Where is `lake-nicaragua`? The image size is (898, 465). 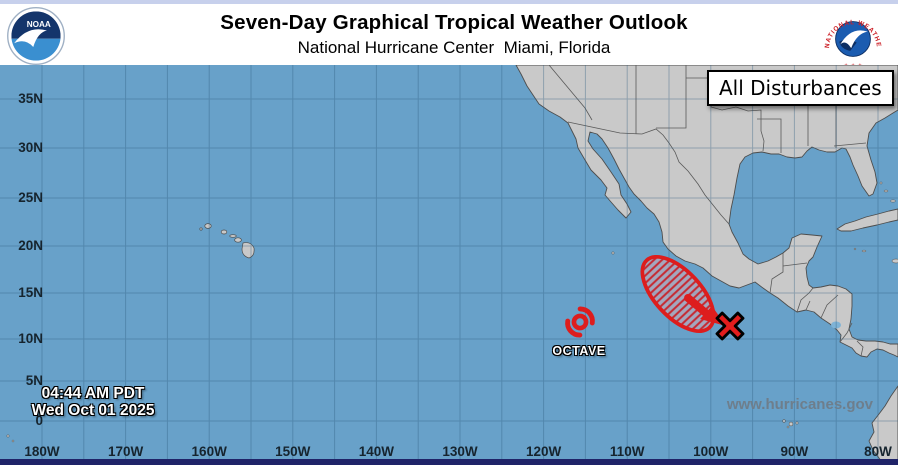
lake-nicaragua is located at coordinates (836, 325).